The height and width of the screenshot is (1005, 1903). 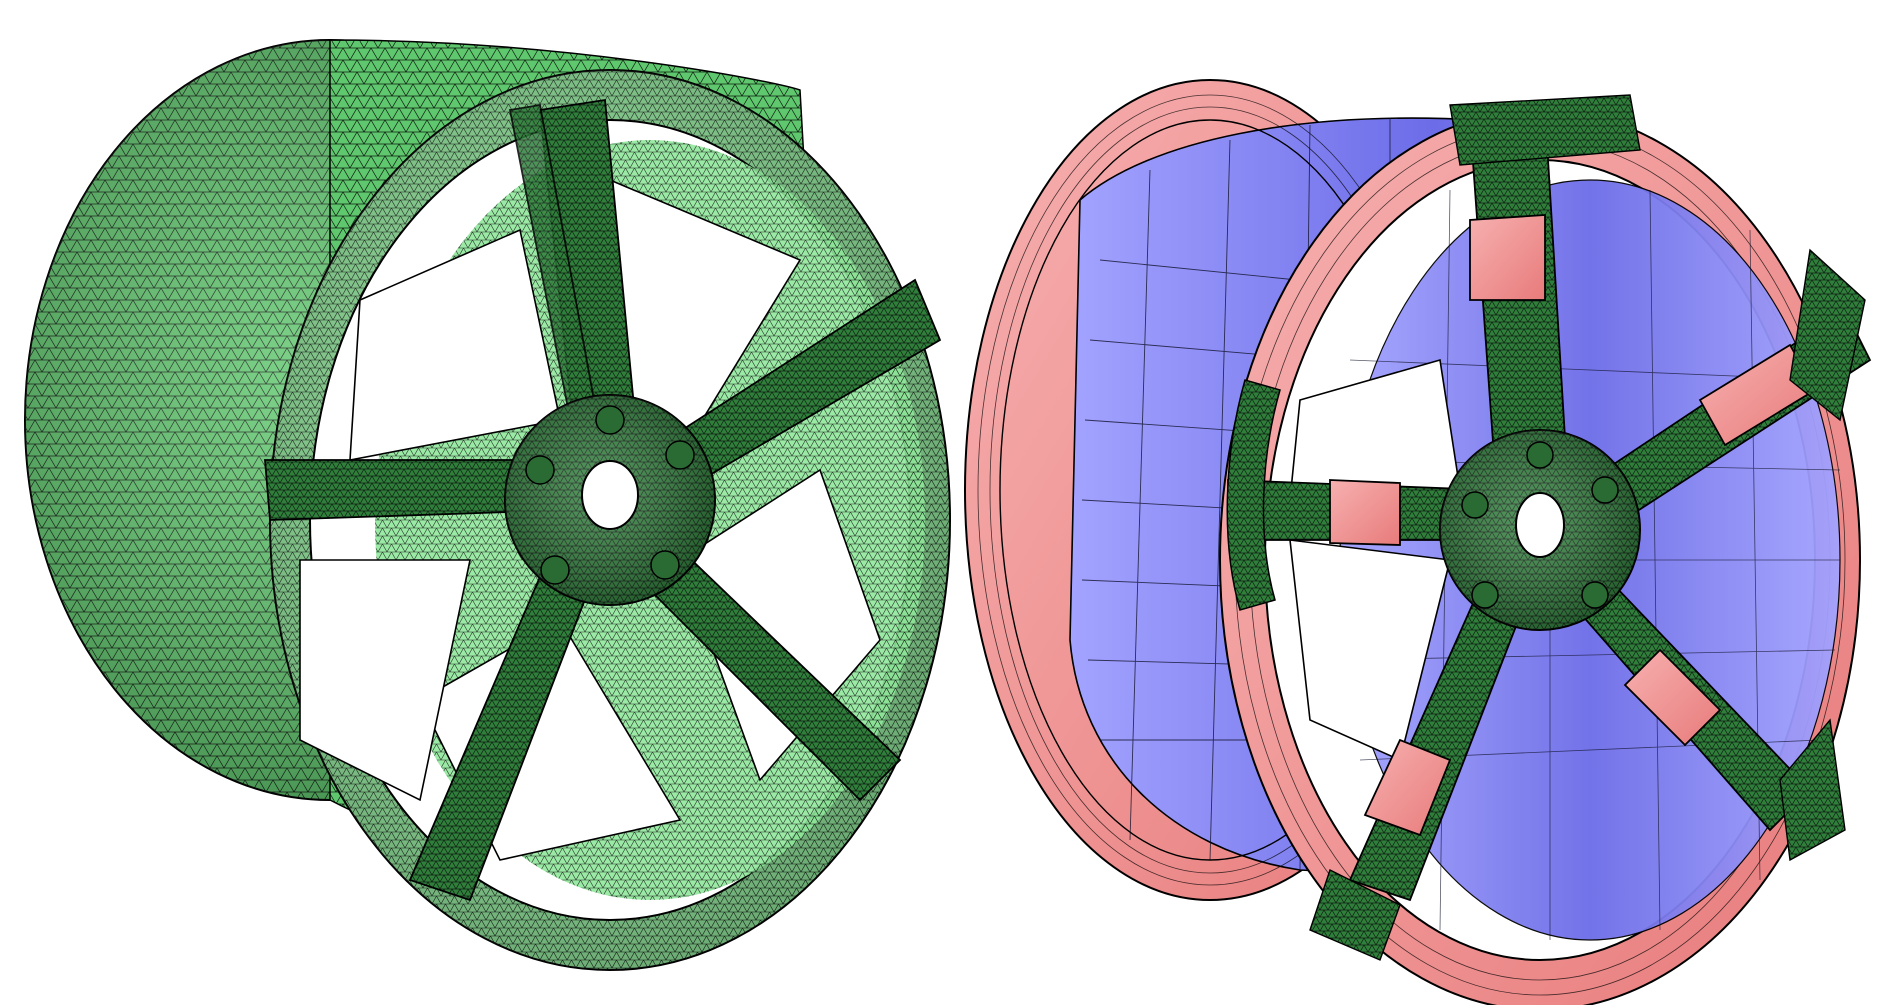 I want to click on left-lug-holes, so click(x=610, y=495).